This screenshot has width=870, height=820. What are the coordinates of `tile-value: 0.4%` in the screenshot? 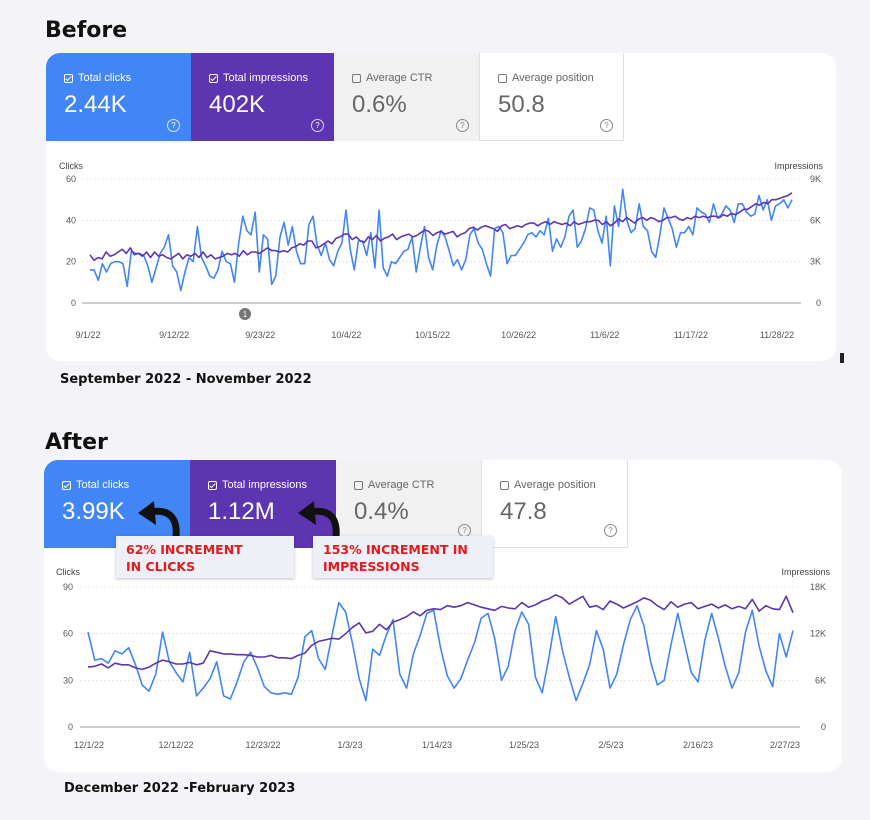 It's located at (381, 511).